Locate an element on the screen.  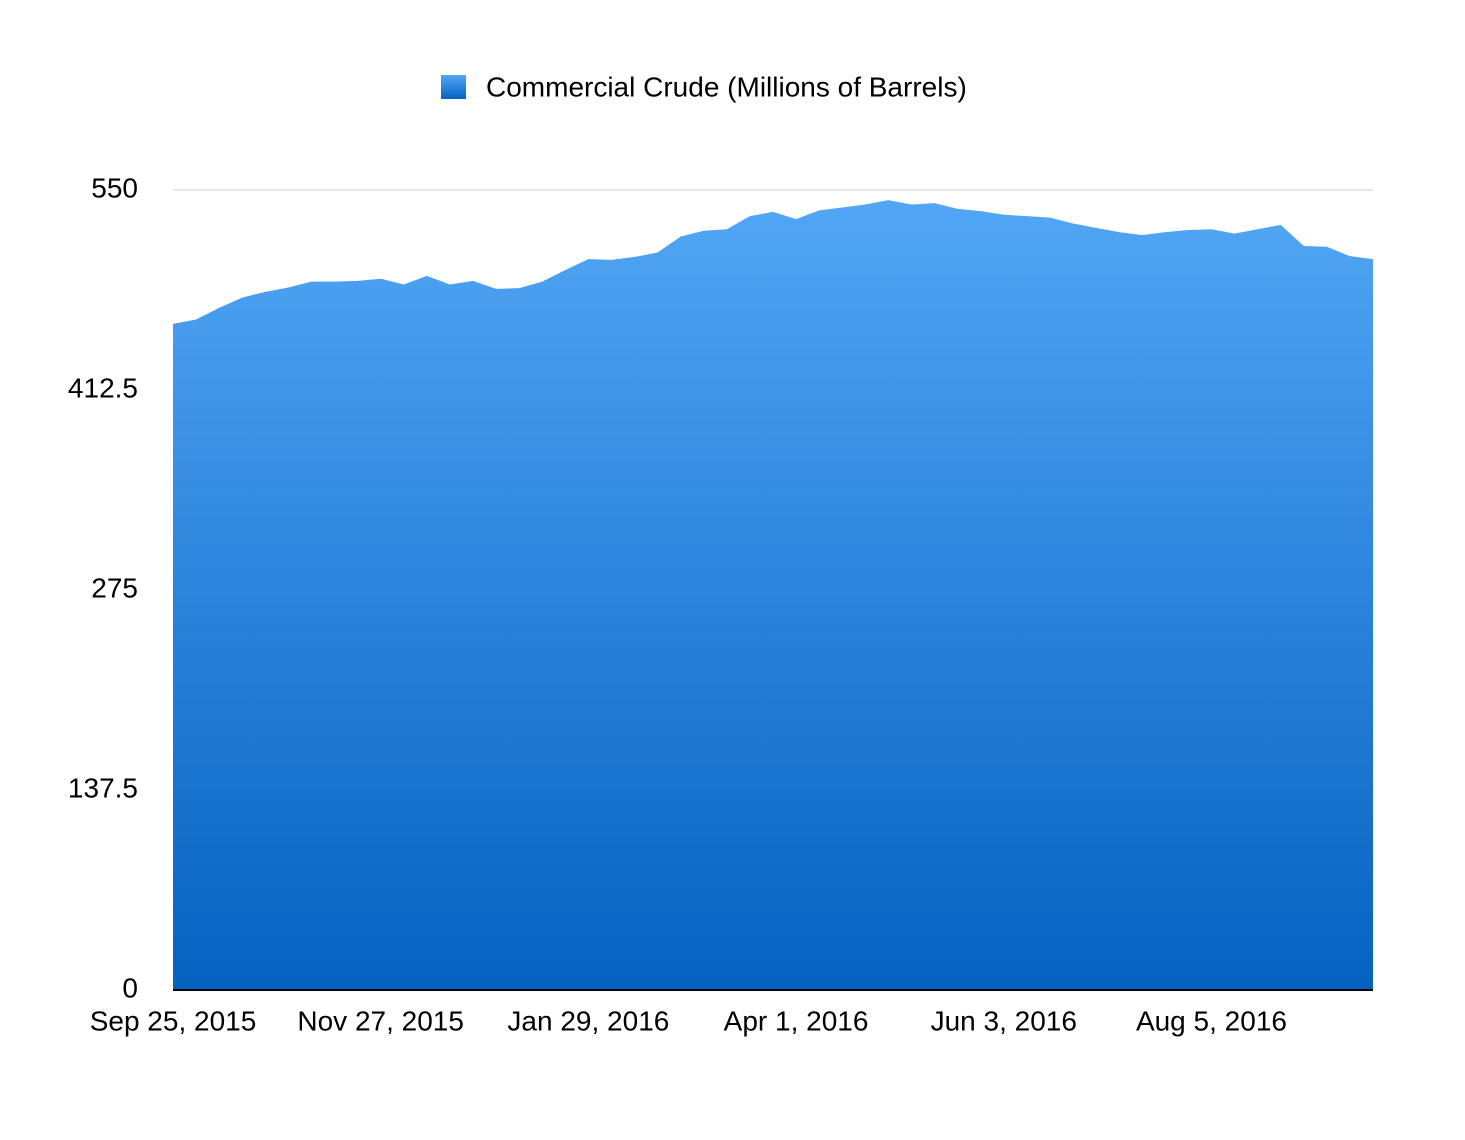
y-tick-label: 137.5 is located at coordinates (103, 787).